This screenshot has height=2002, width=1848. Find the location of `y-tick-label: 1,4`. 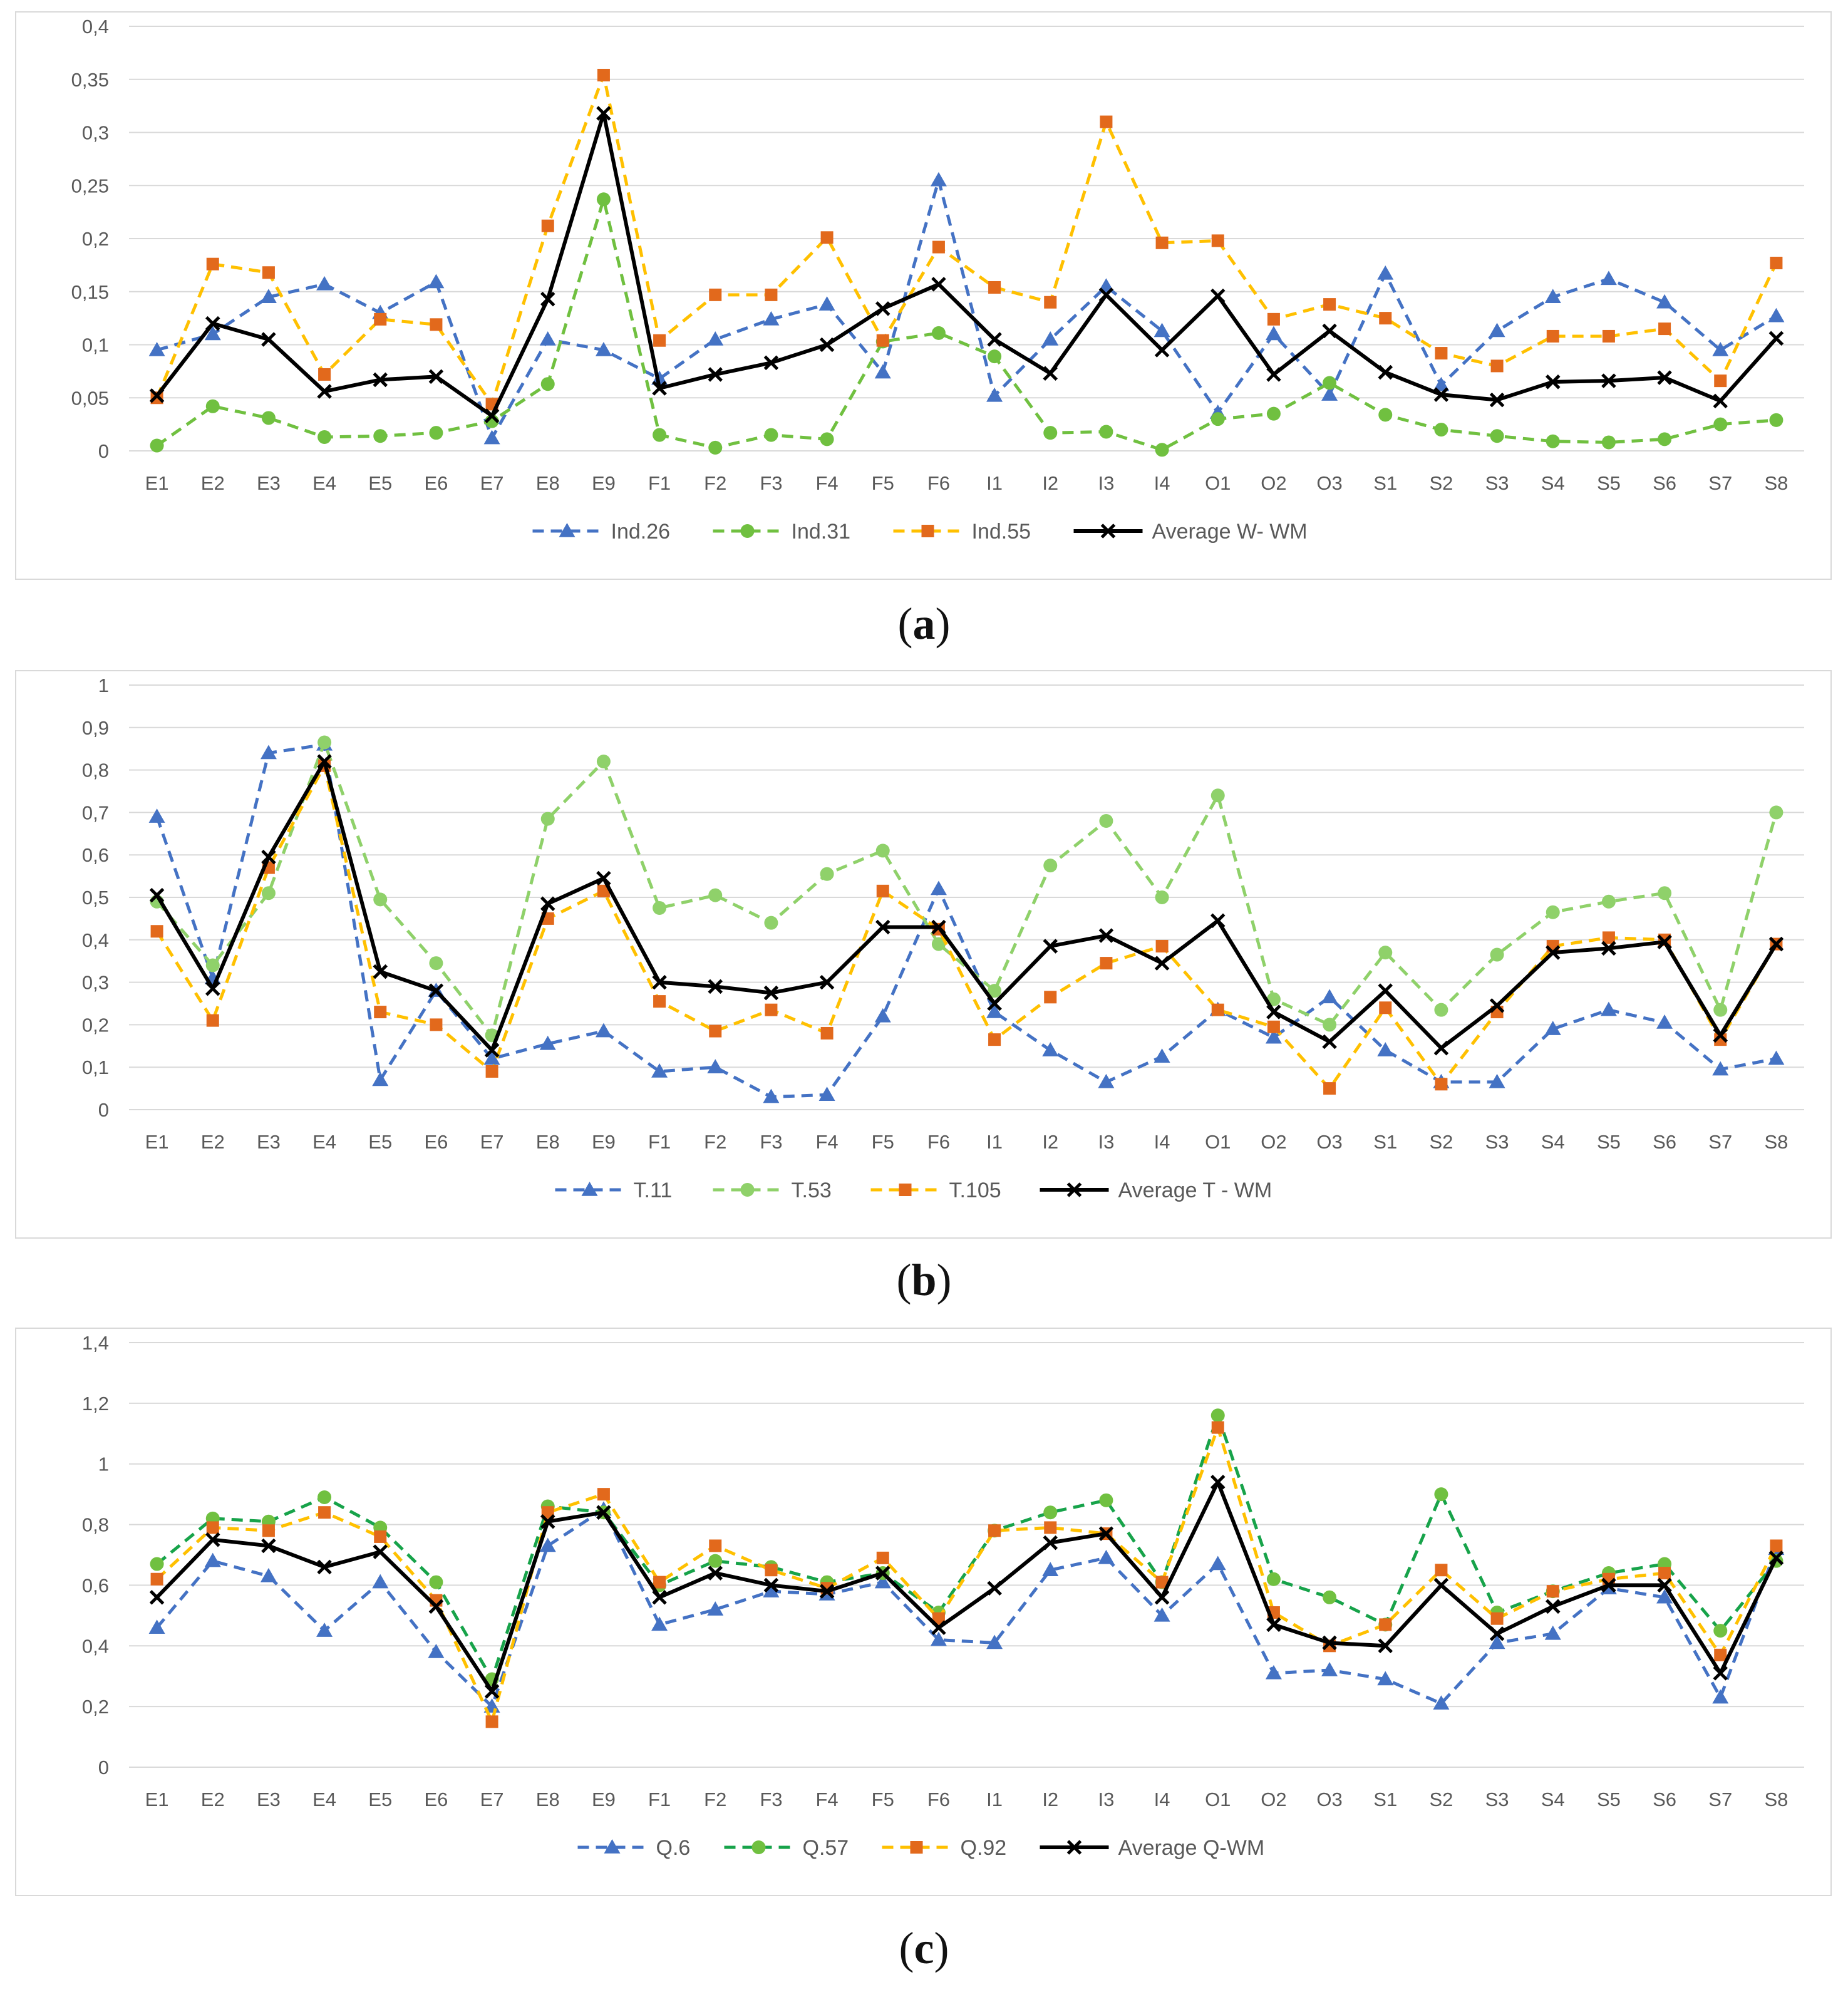

y-tick-label: 1,4 is located at coordinates (95, 1343).